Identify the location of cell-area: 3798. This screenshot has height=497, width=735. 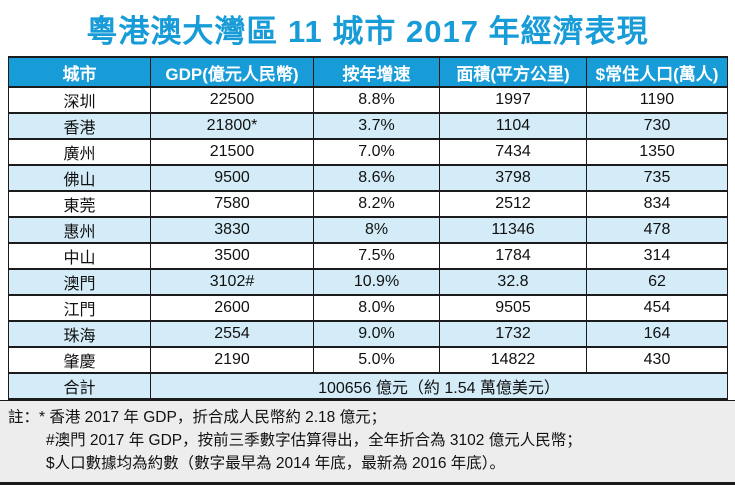
(513, 178).